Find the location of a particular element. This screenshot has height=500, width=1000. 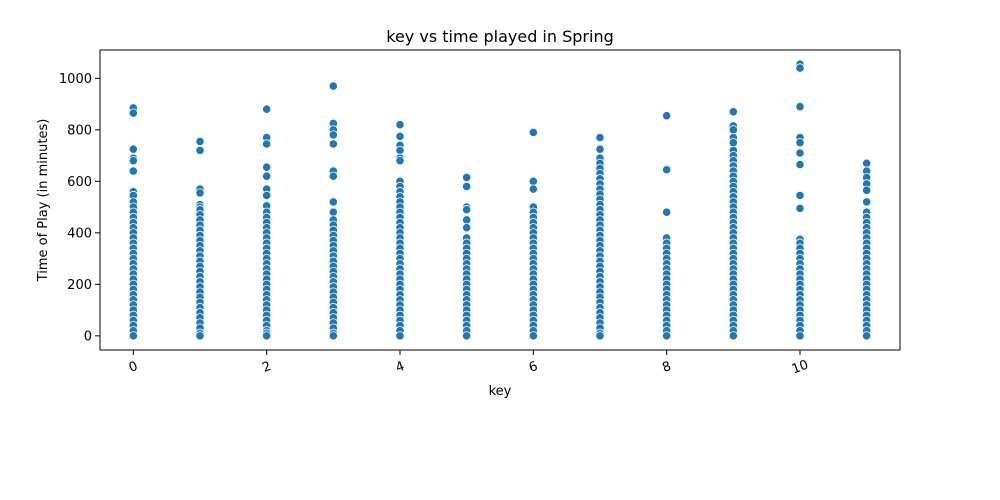

x-axis-label: key is located at coordinates (500, 391).